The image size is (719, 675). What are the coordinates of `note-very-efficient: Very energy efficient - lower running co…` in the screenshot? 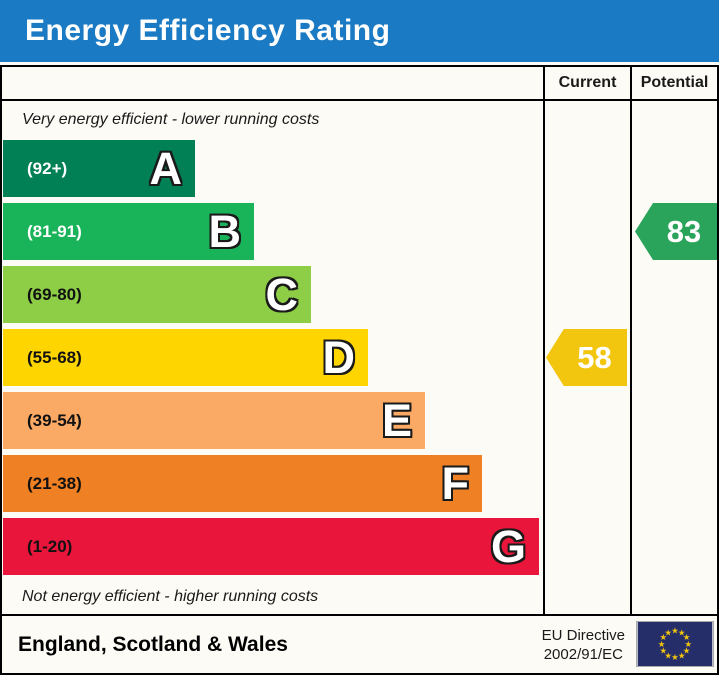 It's located at (171, 119).